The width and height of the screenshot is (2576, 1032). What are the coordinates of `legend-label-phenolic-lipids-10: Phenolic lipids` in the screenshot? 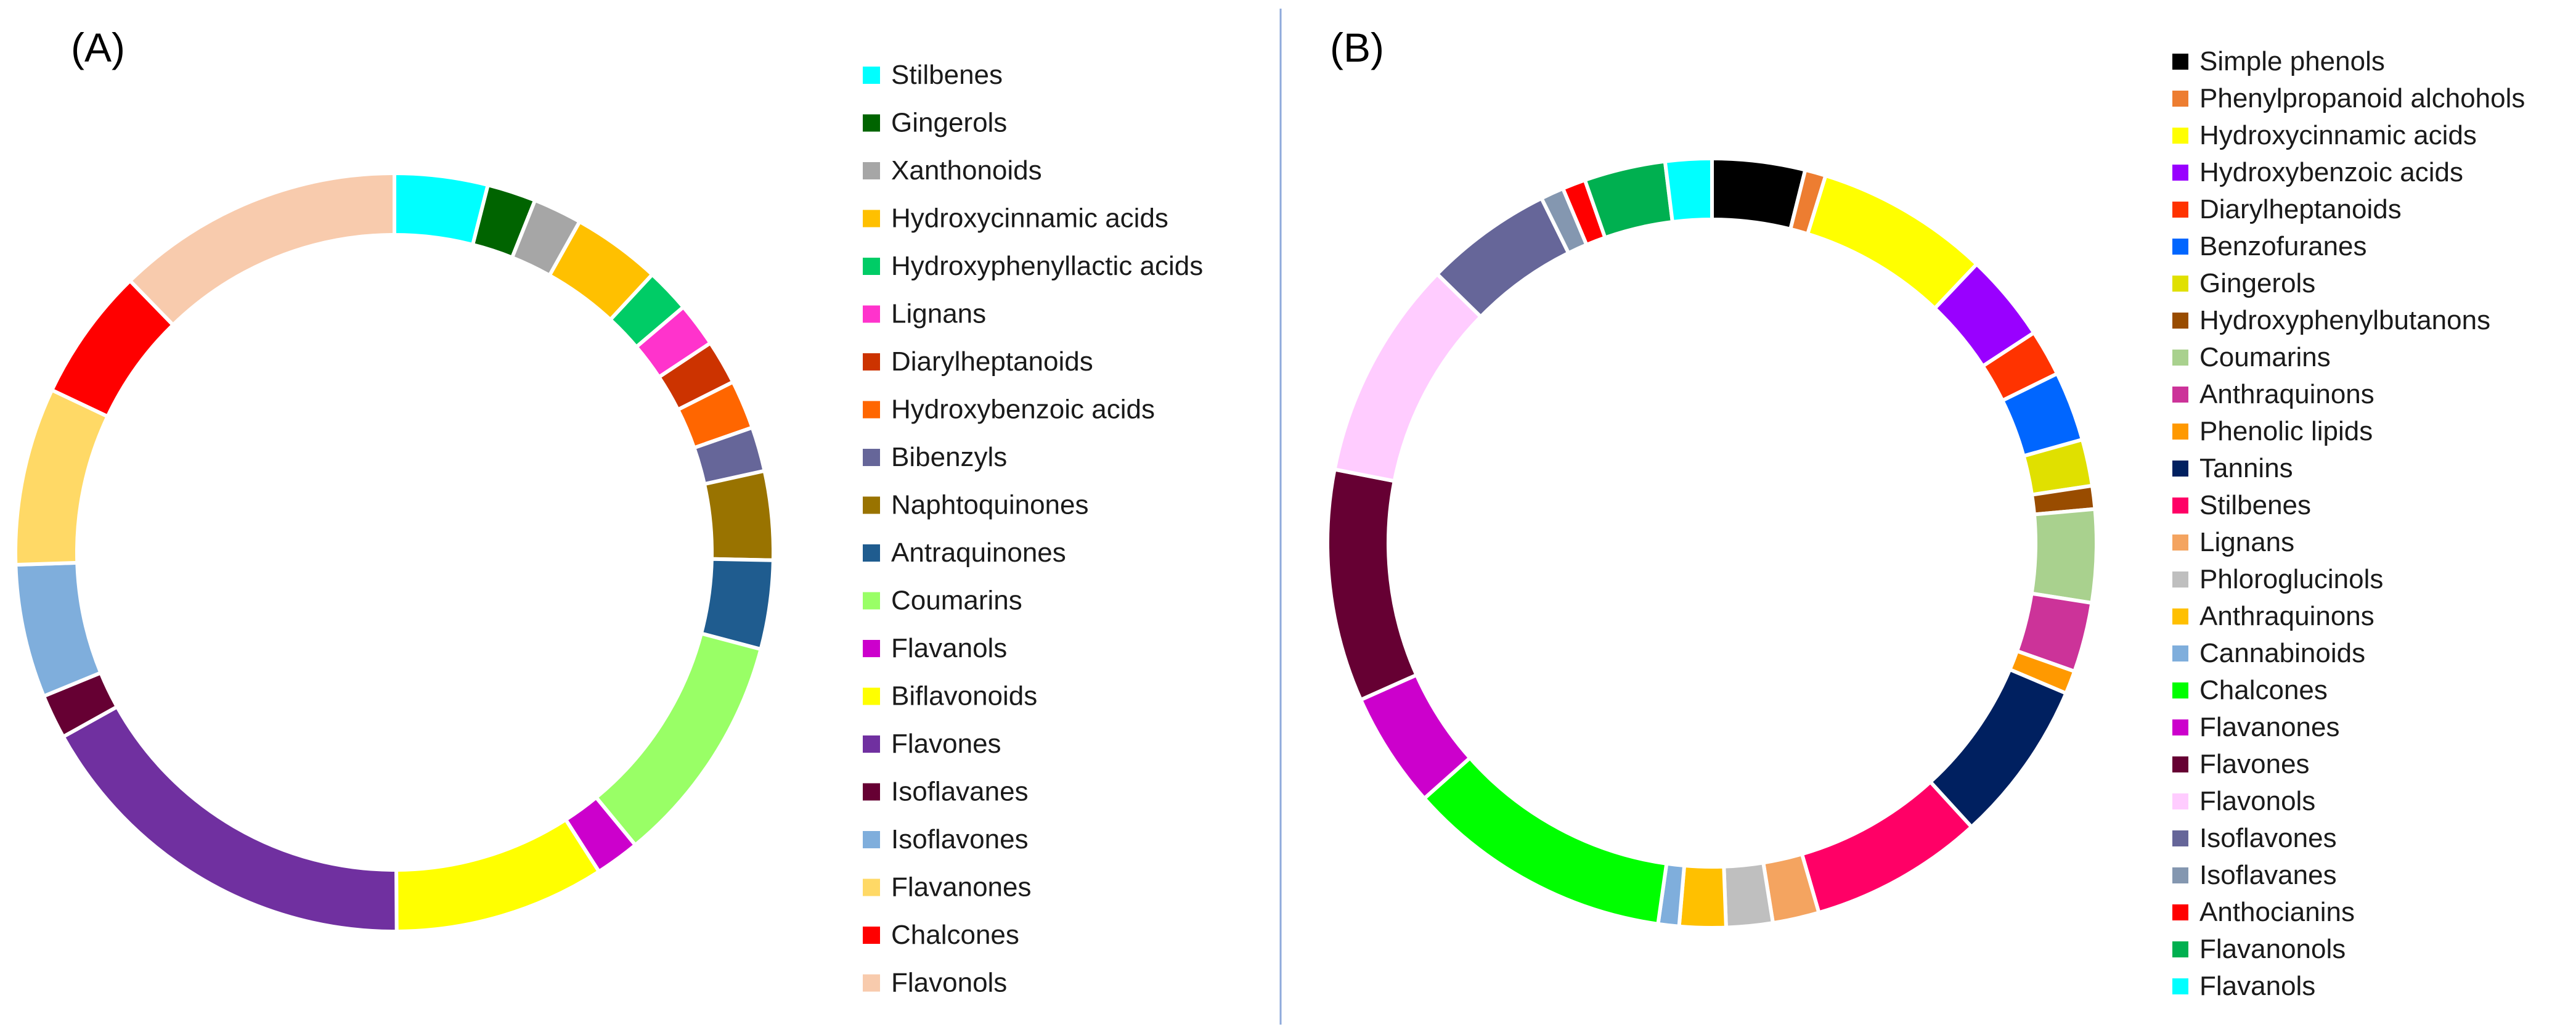 It's located at (2286, 431).